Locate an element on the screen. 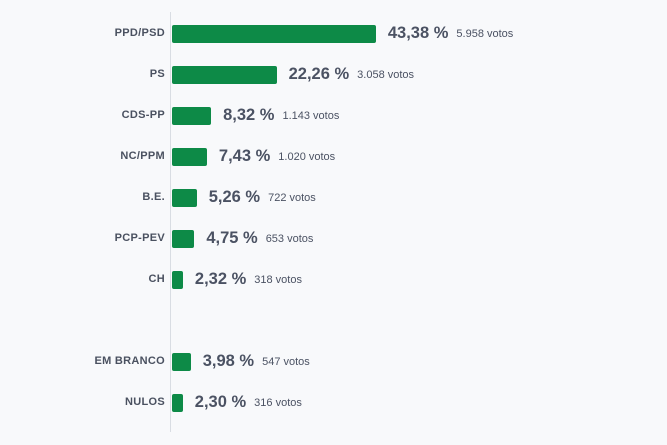 This screenshot has width=667, height=445. category-axis-line is located at coordinates (170, 222).